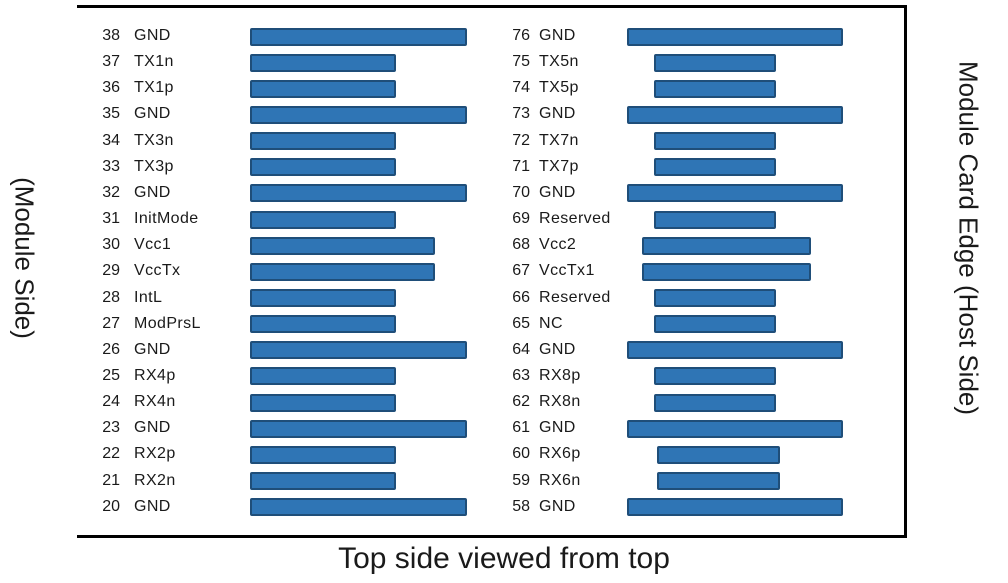  I want to click on pin-number: 76, so click(521, 35).